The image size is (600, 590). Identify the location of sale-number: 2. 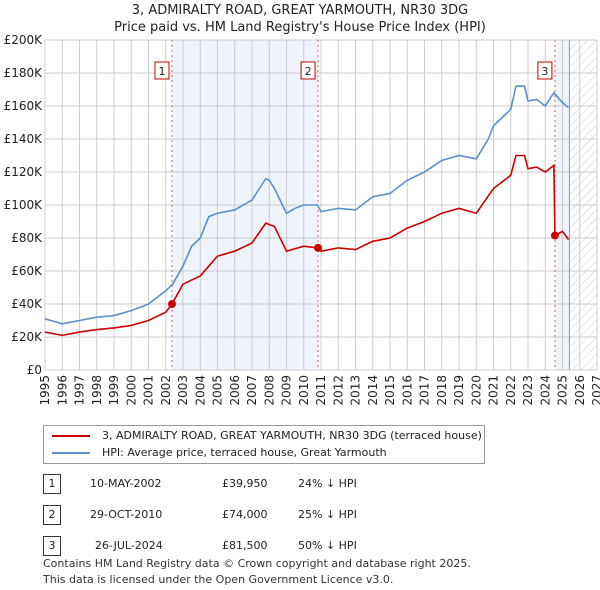
(52, 515).